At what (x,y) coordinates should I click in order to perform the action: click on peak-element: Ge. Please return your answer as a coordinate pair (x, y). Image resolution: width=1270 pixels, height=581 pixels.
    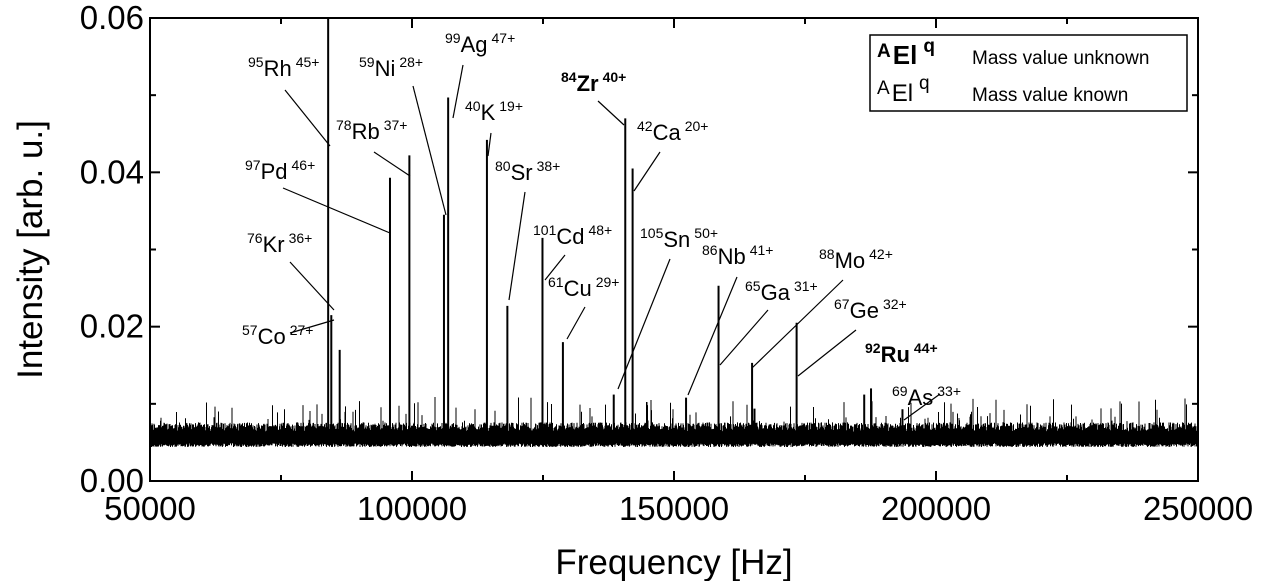
    Looking at the image, I should click on (864, 310).